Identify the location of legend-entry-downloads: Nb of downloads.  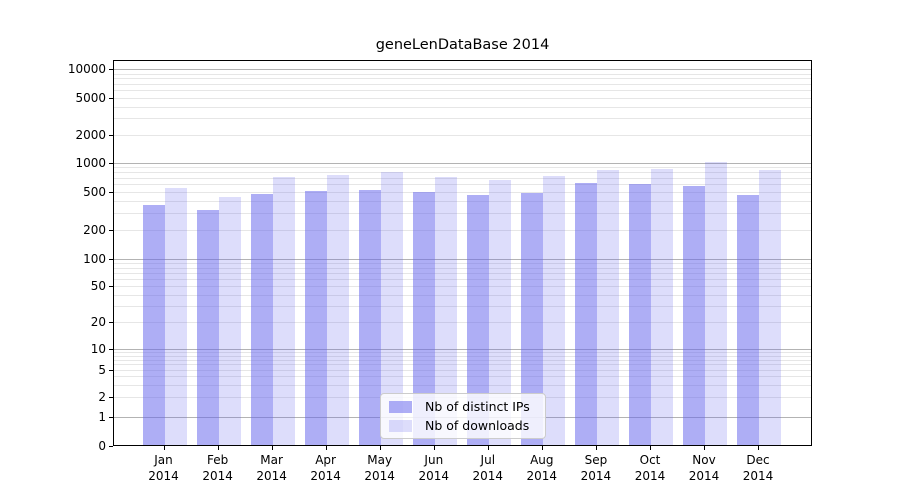
(463, 425).